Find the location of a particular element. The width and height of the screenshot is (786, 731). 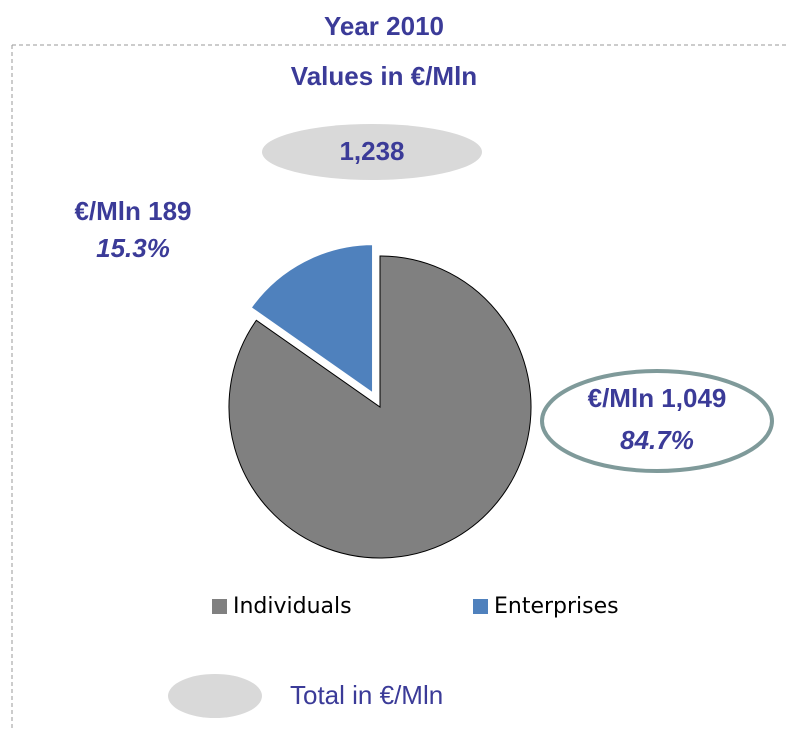

value-label: €/Mln 189 is located at coordinates (132, 211).